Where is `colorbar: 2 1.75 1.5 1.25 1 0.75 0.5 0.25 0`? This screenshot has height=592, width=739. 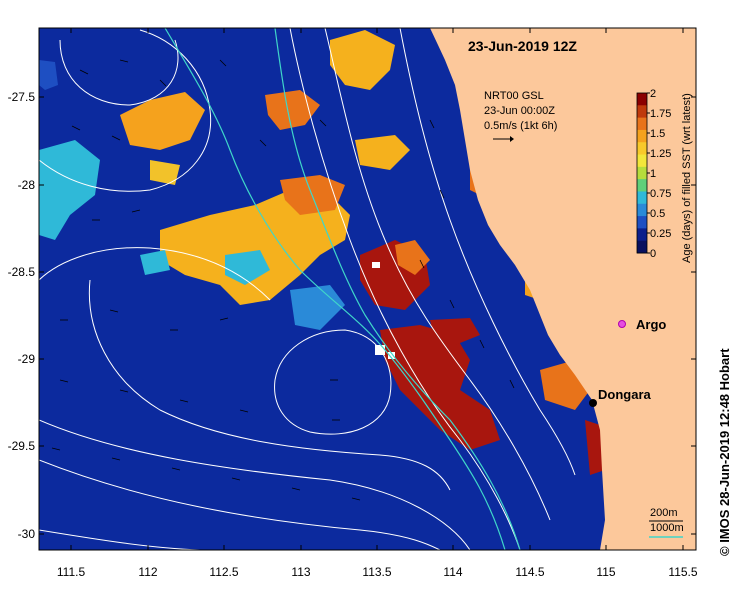 colorbar: 2 1.75 1.5 1.25 1 0.75 0.5 0.25 0 is located at coordinates (653, 174).